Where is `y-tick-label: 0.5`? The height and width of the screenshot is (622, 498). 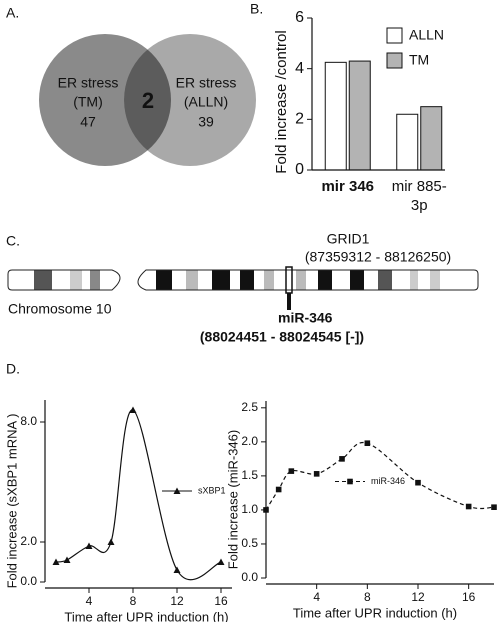 y-tick-label: 0.5 is located at coordinates (249, 543).